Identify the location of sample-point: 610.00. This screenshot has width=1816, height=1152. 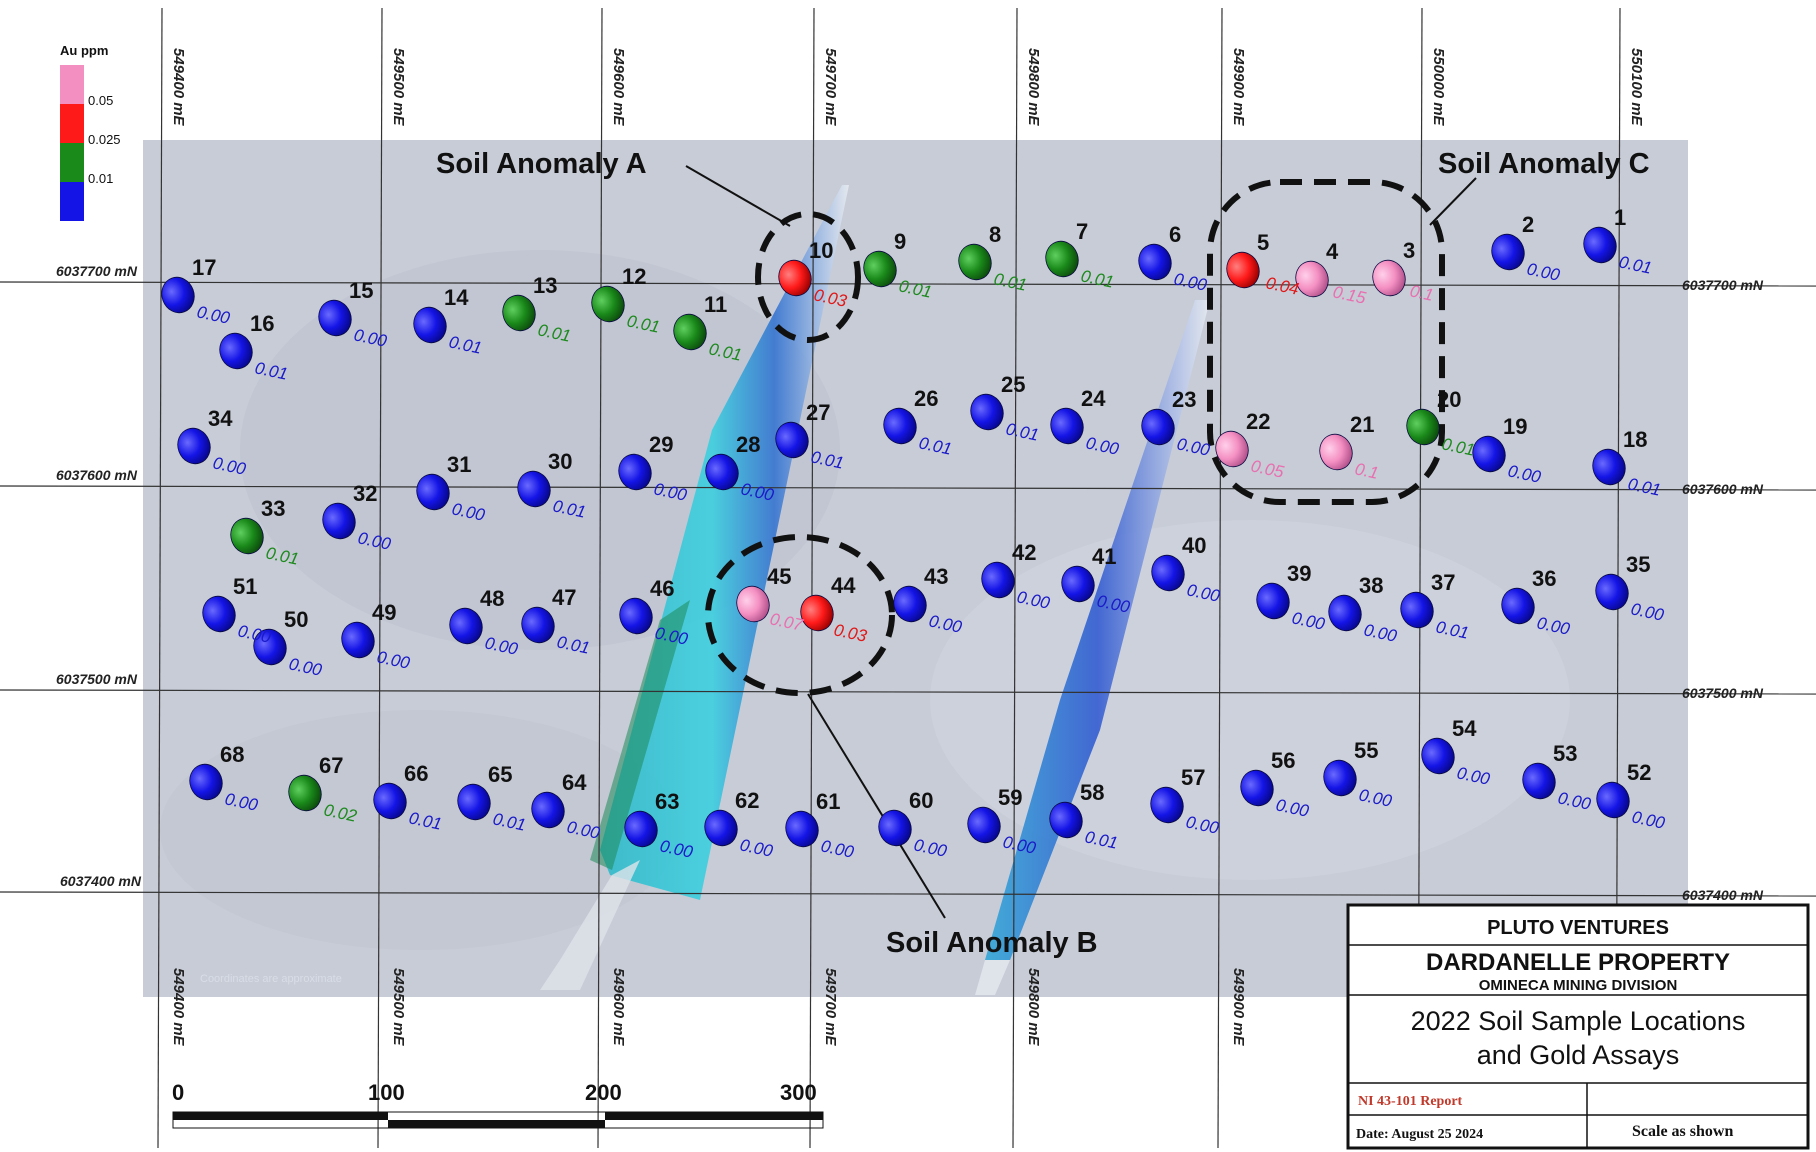
(820, 825).